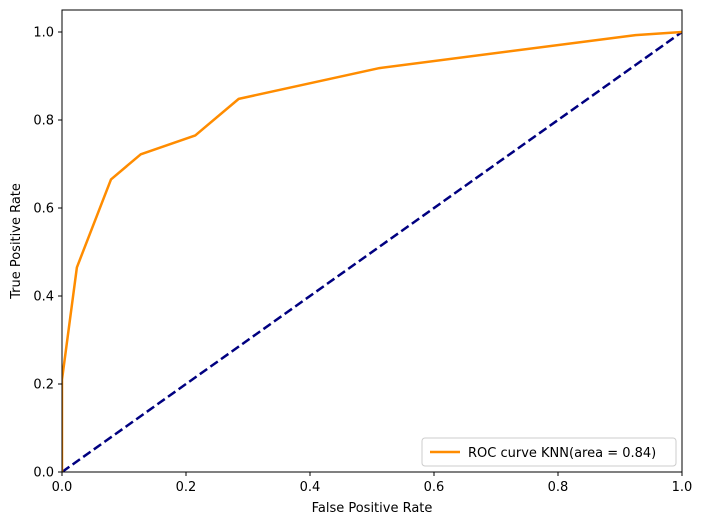  I want to click on legend-label-roc: ROC curve KNN(area = 0.84), so click(562, 453).